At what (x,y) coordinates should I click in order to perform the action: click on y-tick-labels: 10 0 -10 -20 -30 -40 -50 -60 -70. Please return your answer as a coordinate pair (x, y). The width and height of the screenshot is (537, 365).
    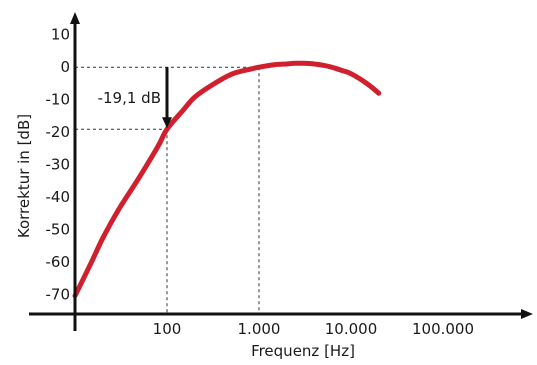
    Looking at the image, I should click on (58, 165).